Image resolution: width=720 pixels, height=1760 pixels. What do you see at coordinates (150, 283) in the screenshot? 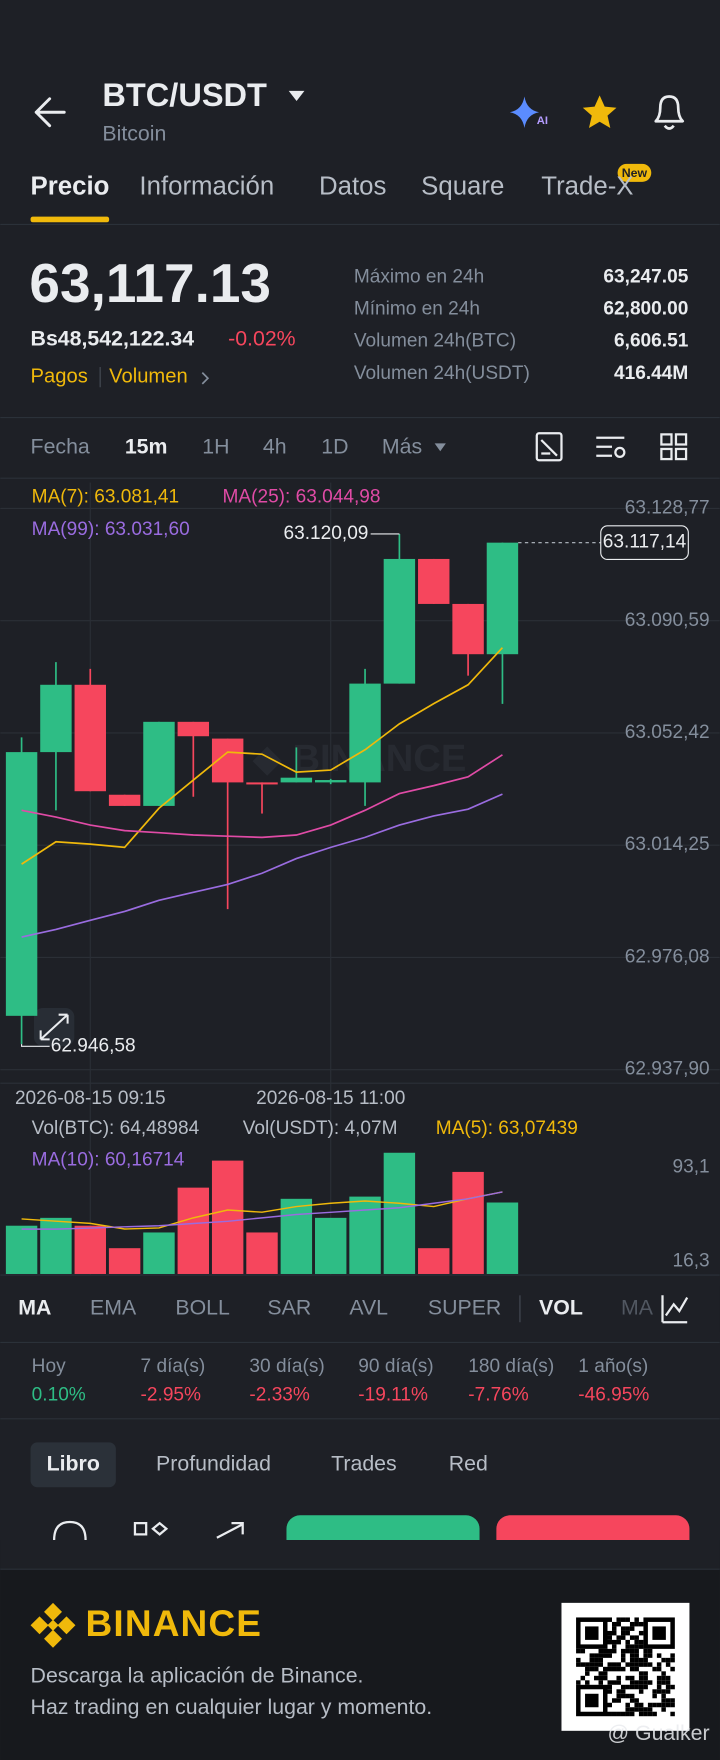
I see `last-price: 63,117.13` at bounding box center [150, 283].